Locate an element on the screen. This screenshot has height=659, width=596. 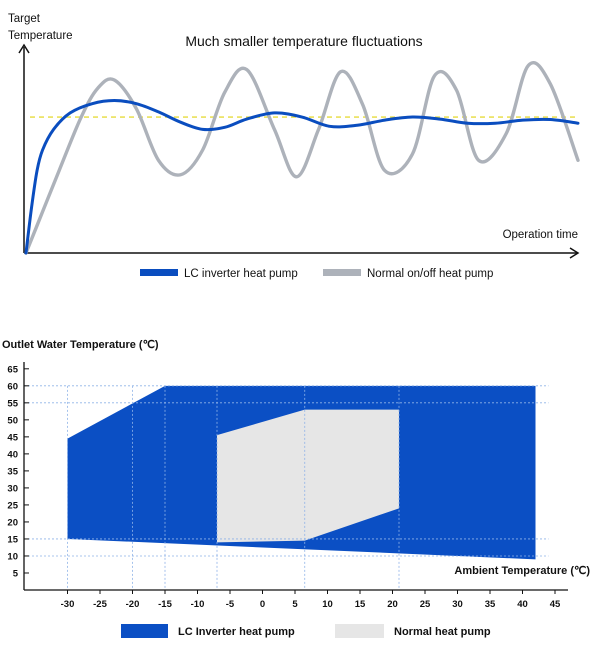
c2-xlabel: Ambient Temperature (℃) is located at coordinates (522, 571).